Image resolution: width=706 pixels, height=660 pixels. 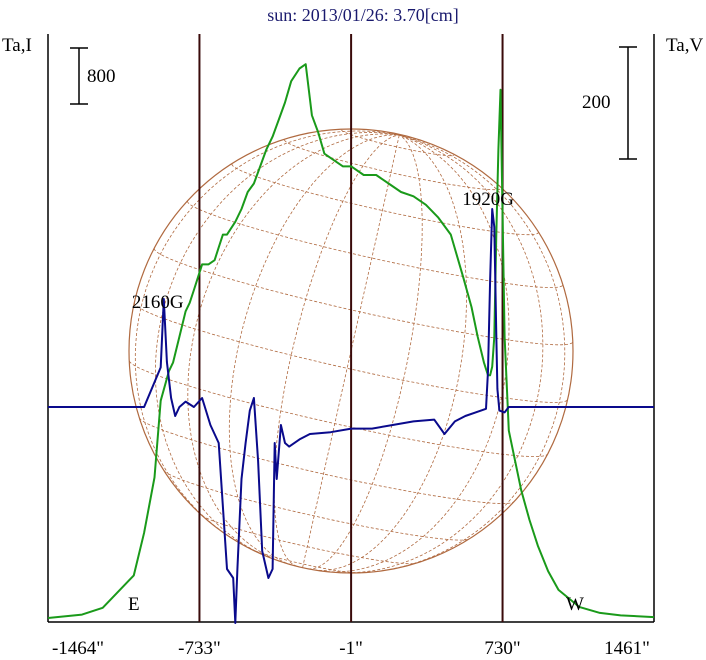 I want to click on scale-bar-left-label: 800, so click(x=101, y=76).